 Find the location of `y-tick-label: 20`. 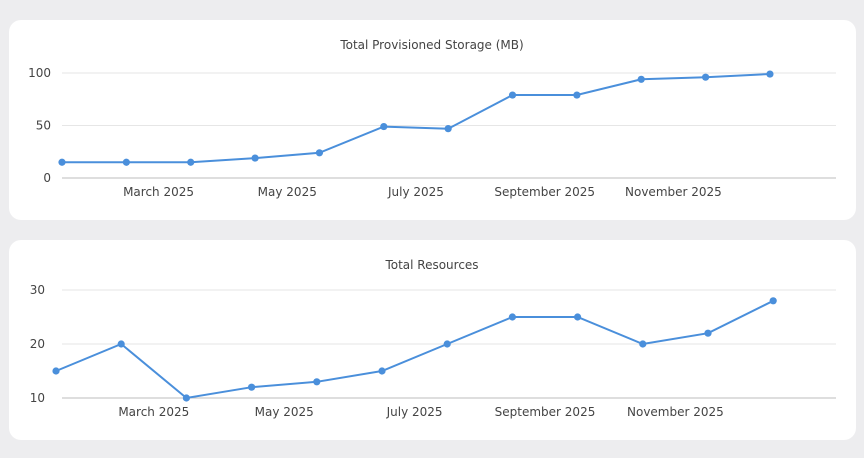

y-tick-label: 20 is located at coordinates (37, 344).